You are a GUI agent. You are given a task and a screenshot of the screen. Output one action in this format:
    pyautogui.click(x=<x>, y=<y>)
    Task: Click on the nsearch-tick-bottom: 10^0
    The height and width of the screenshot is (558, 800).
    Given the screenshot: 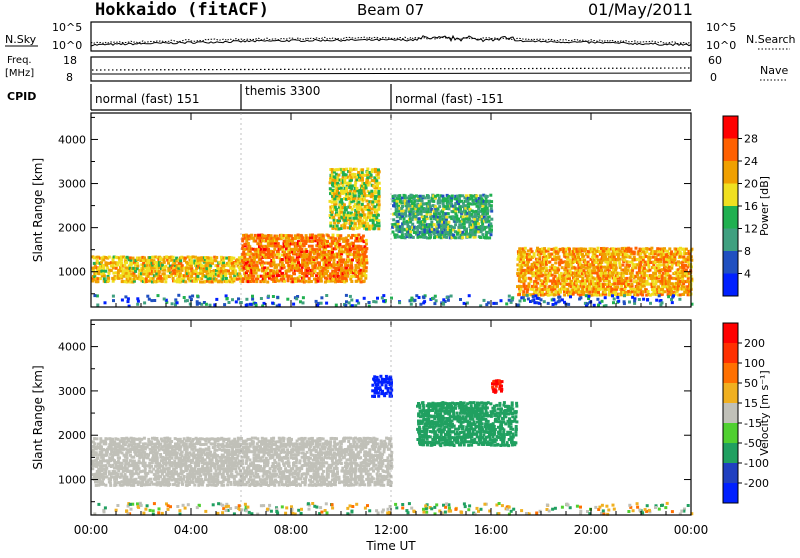 What is the action you would take?
    pyautogui.click(x=721, y=45)
    